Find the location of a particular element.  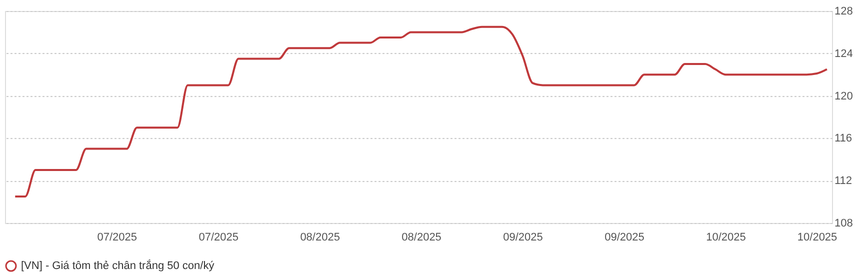

y-tick-label: 108 is located at coordinates (843, 224).